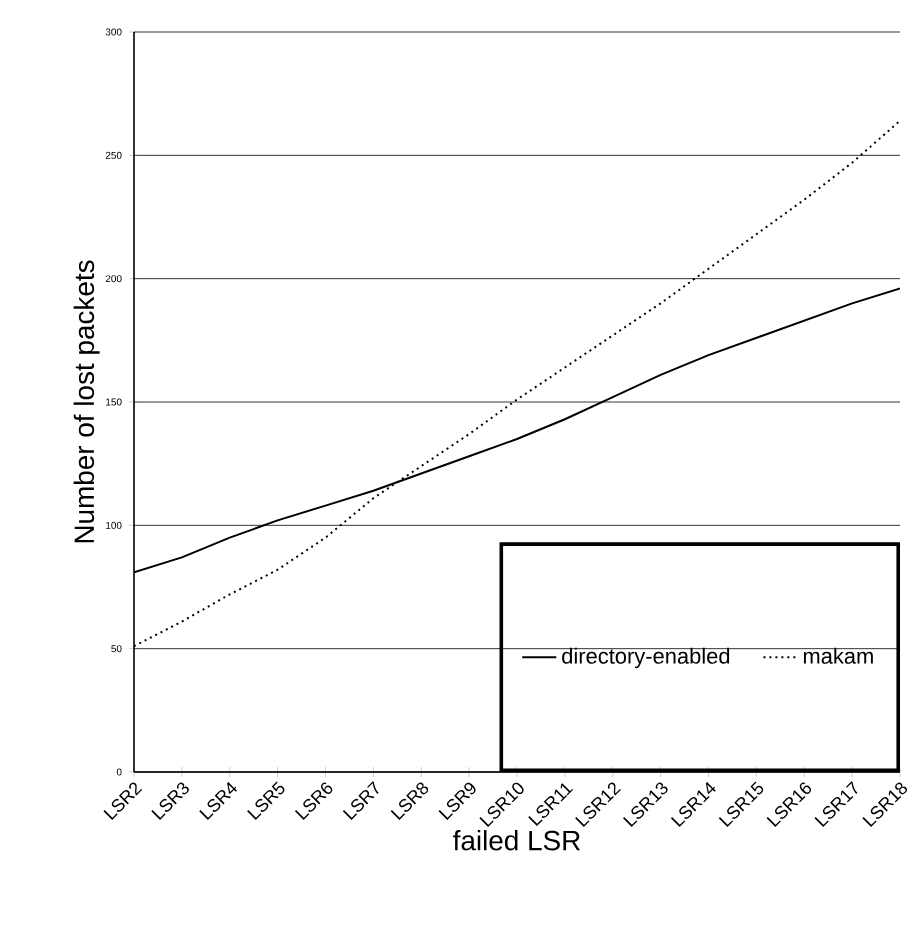 The image size is (924, 928). Describe the element at coordinates (517, 840) in the screenshot. I see `x-axis-title: failed LSR` at that location.